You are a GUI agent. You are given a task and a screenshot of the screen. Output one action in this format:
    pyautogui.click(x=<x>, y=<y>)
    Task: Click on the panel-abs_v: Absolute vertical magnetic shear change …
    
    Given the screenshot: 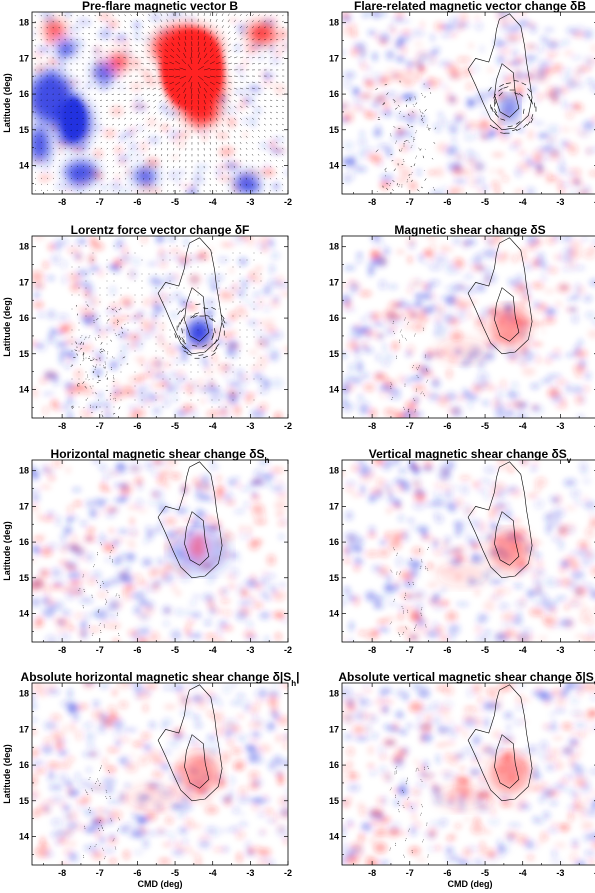 What is the action you would take?
    pyautogui.click(x=462, y=779)
    